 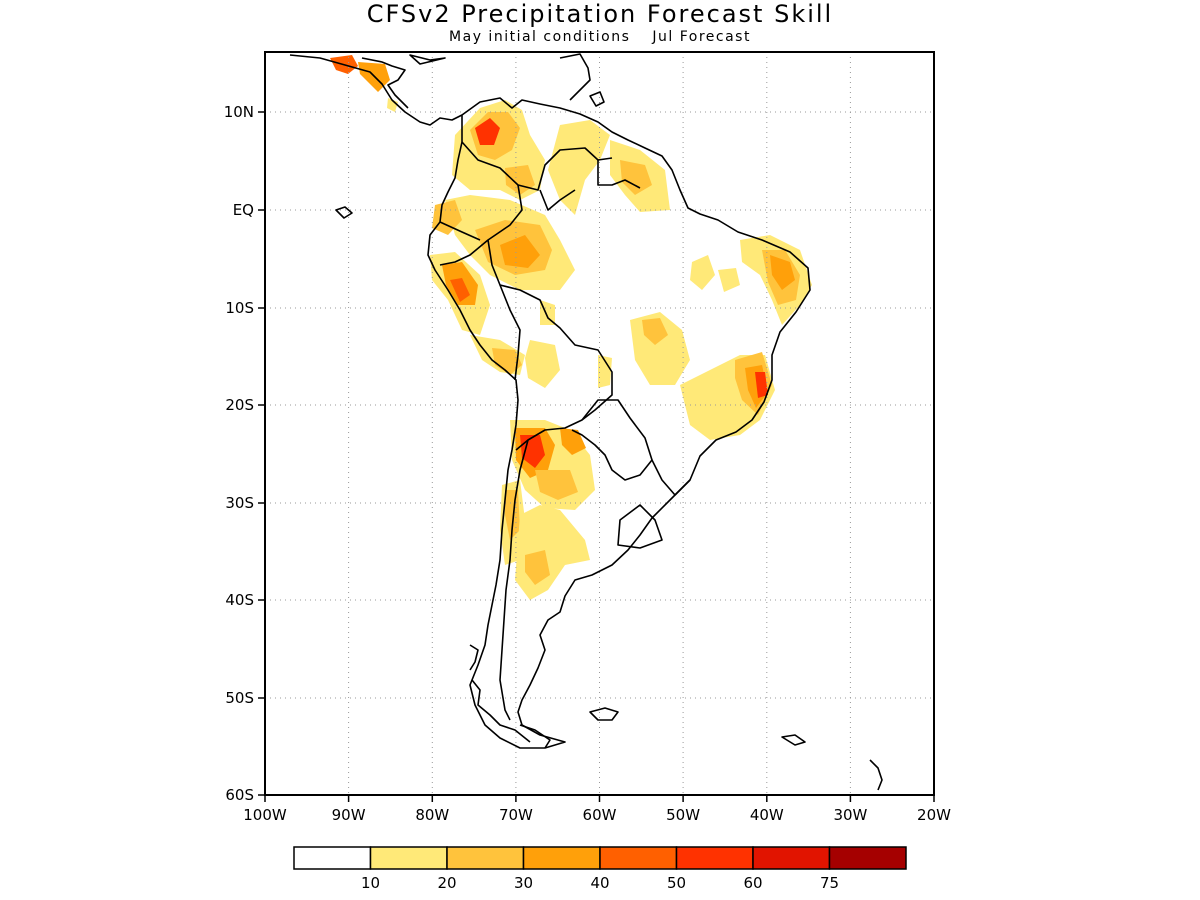 I want to click on colorbar: 10 20 30 40 50 60 75, so click(x=600, y=869).